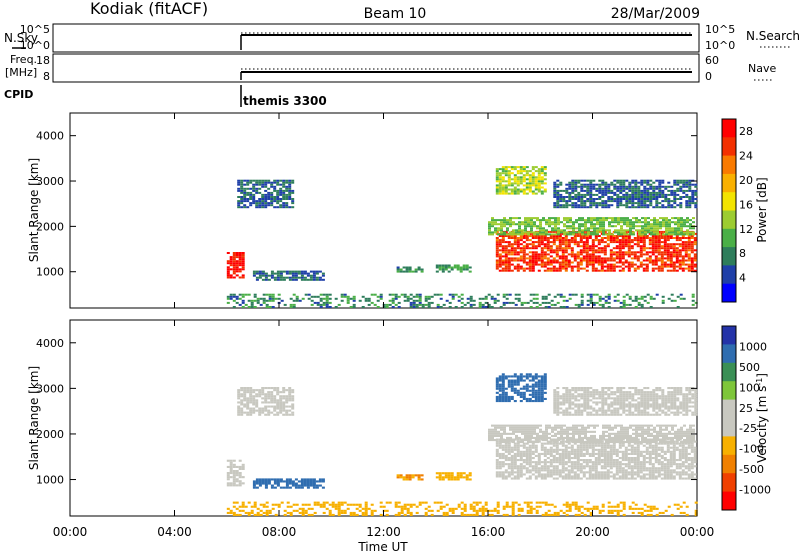 Image resolution: width=800 pixels, height=554 pixels. I want to click on y-tick-label: 4000, so click(50, 136).